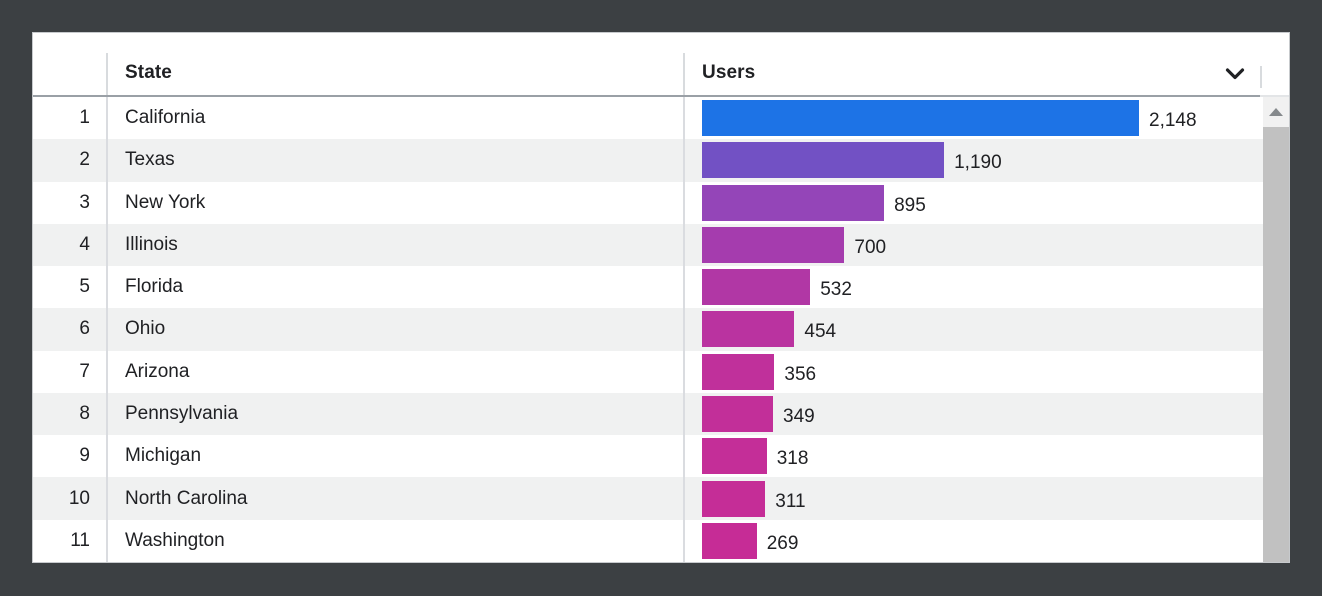  What do you see at coordinates (394, 245) in the screenshot?
I see `state-cell: Illinois` at bounding box center [394, 245].